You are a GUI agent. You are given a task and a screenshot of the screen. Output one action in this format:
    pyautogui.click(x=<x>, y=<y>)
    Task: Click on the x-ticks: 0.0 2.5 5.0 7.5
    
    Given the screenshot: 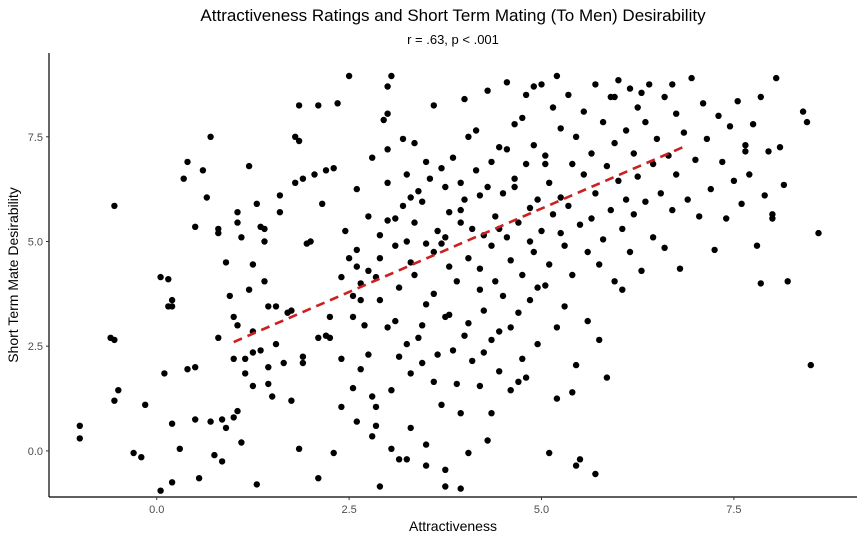 What is the action you would take?
    pyautogui.click(x=445, y=506)
    